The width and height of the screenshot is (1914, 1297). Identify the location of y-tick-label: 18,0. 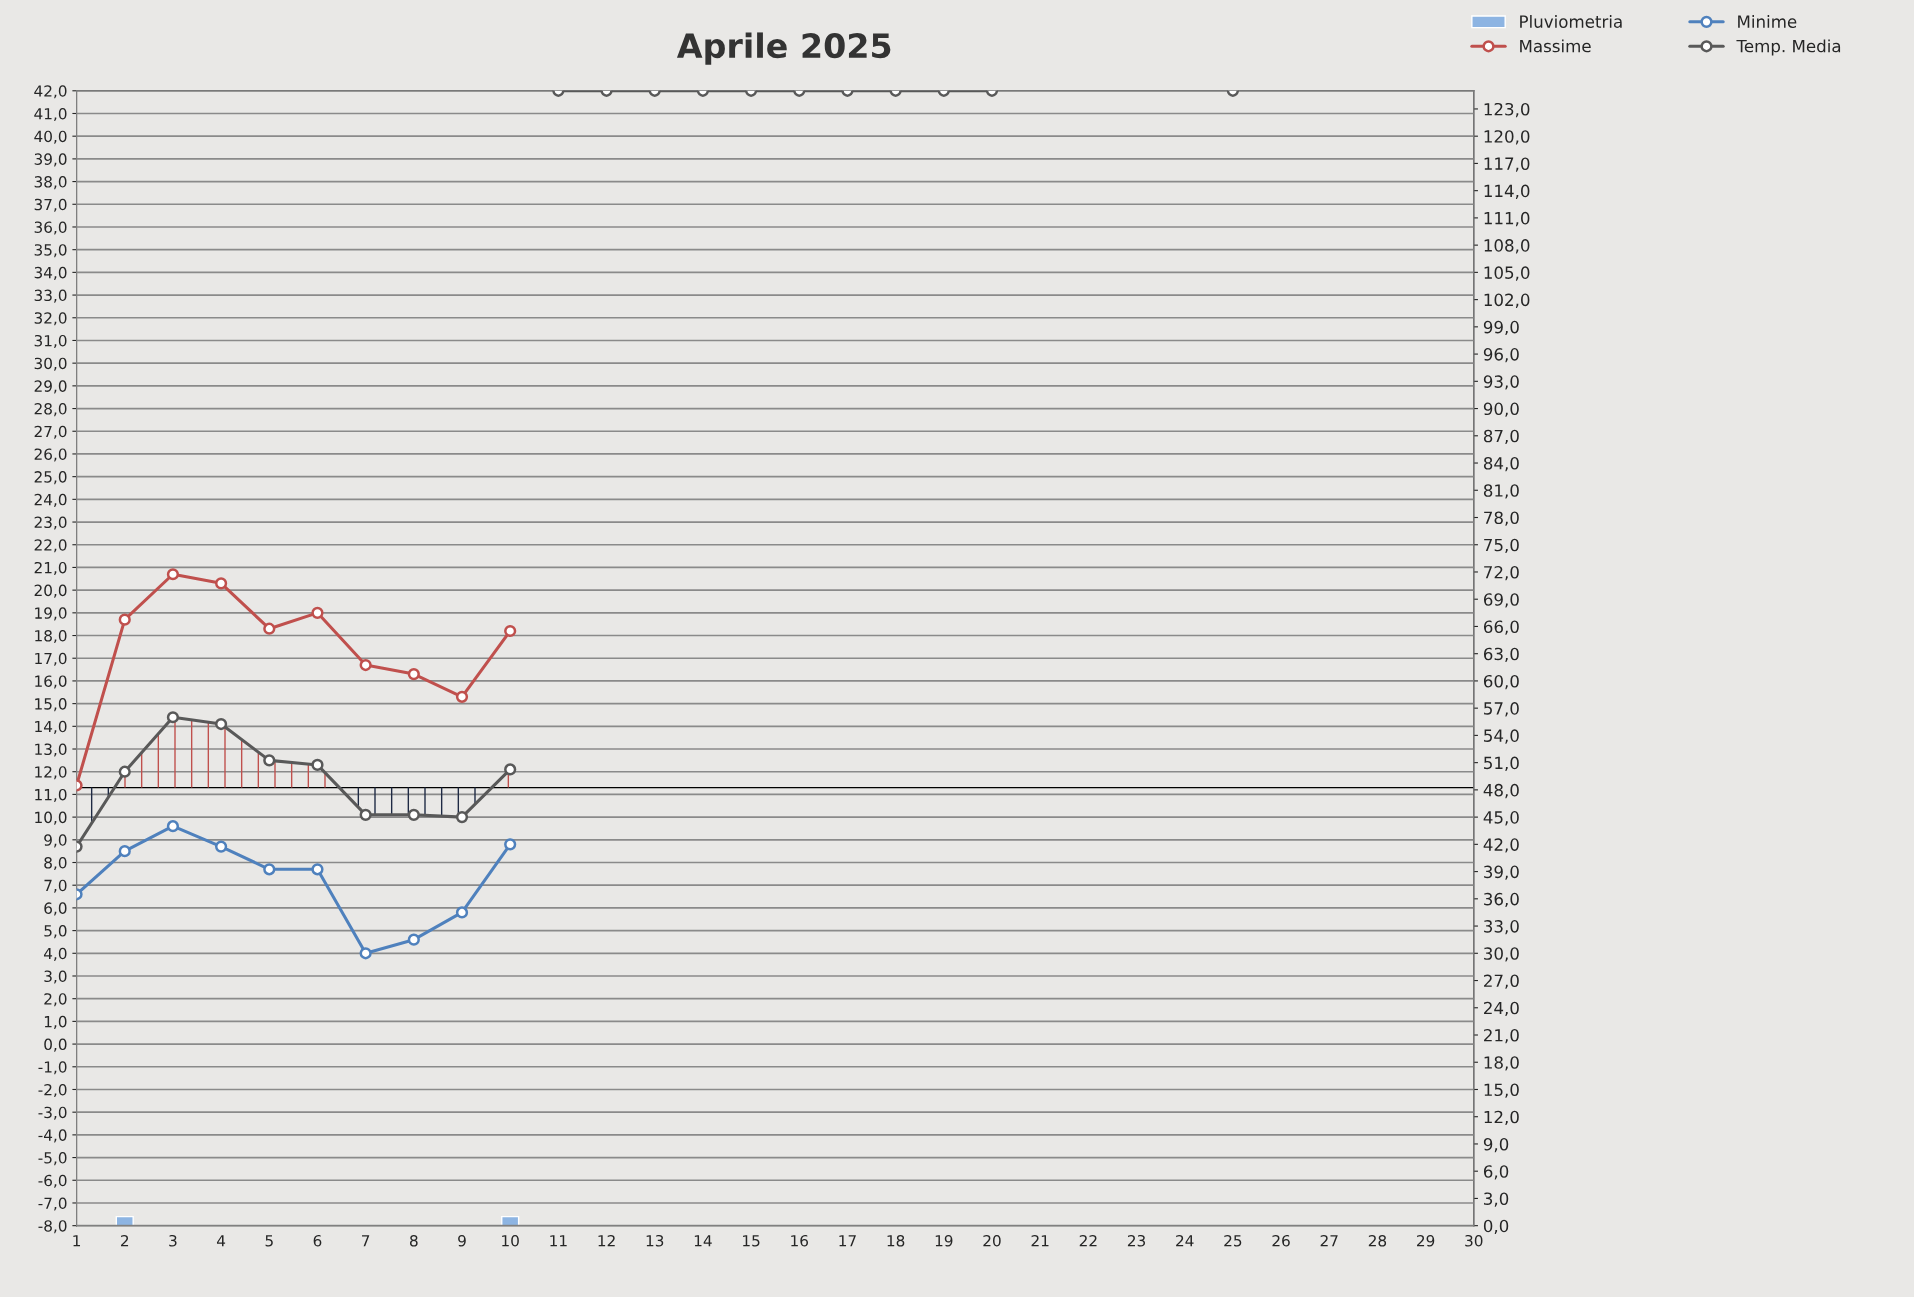
(51, 637).